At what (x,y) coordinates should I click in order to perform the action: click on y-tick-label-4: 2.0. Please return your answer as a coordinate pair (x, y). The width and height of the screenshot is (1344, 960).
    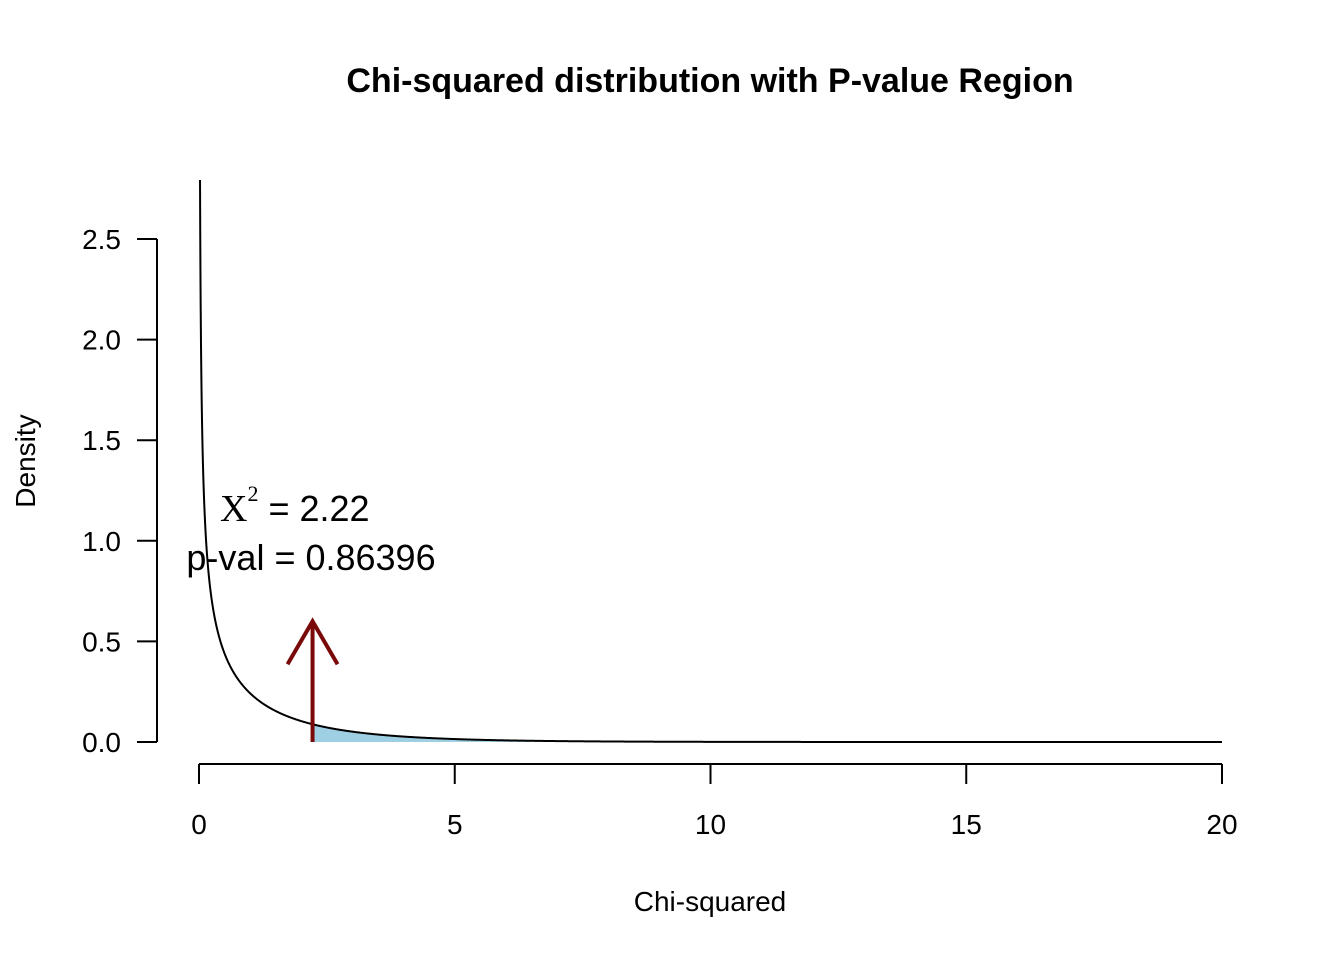
    Looking at the image, I should click on (101, 340).